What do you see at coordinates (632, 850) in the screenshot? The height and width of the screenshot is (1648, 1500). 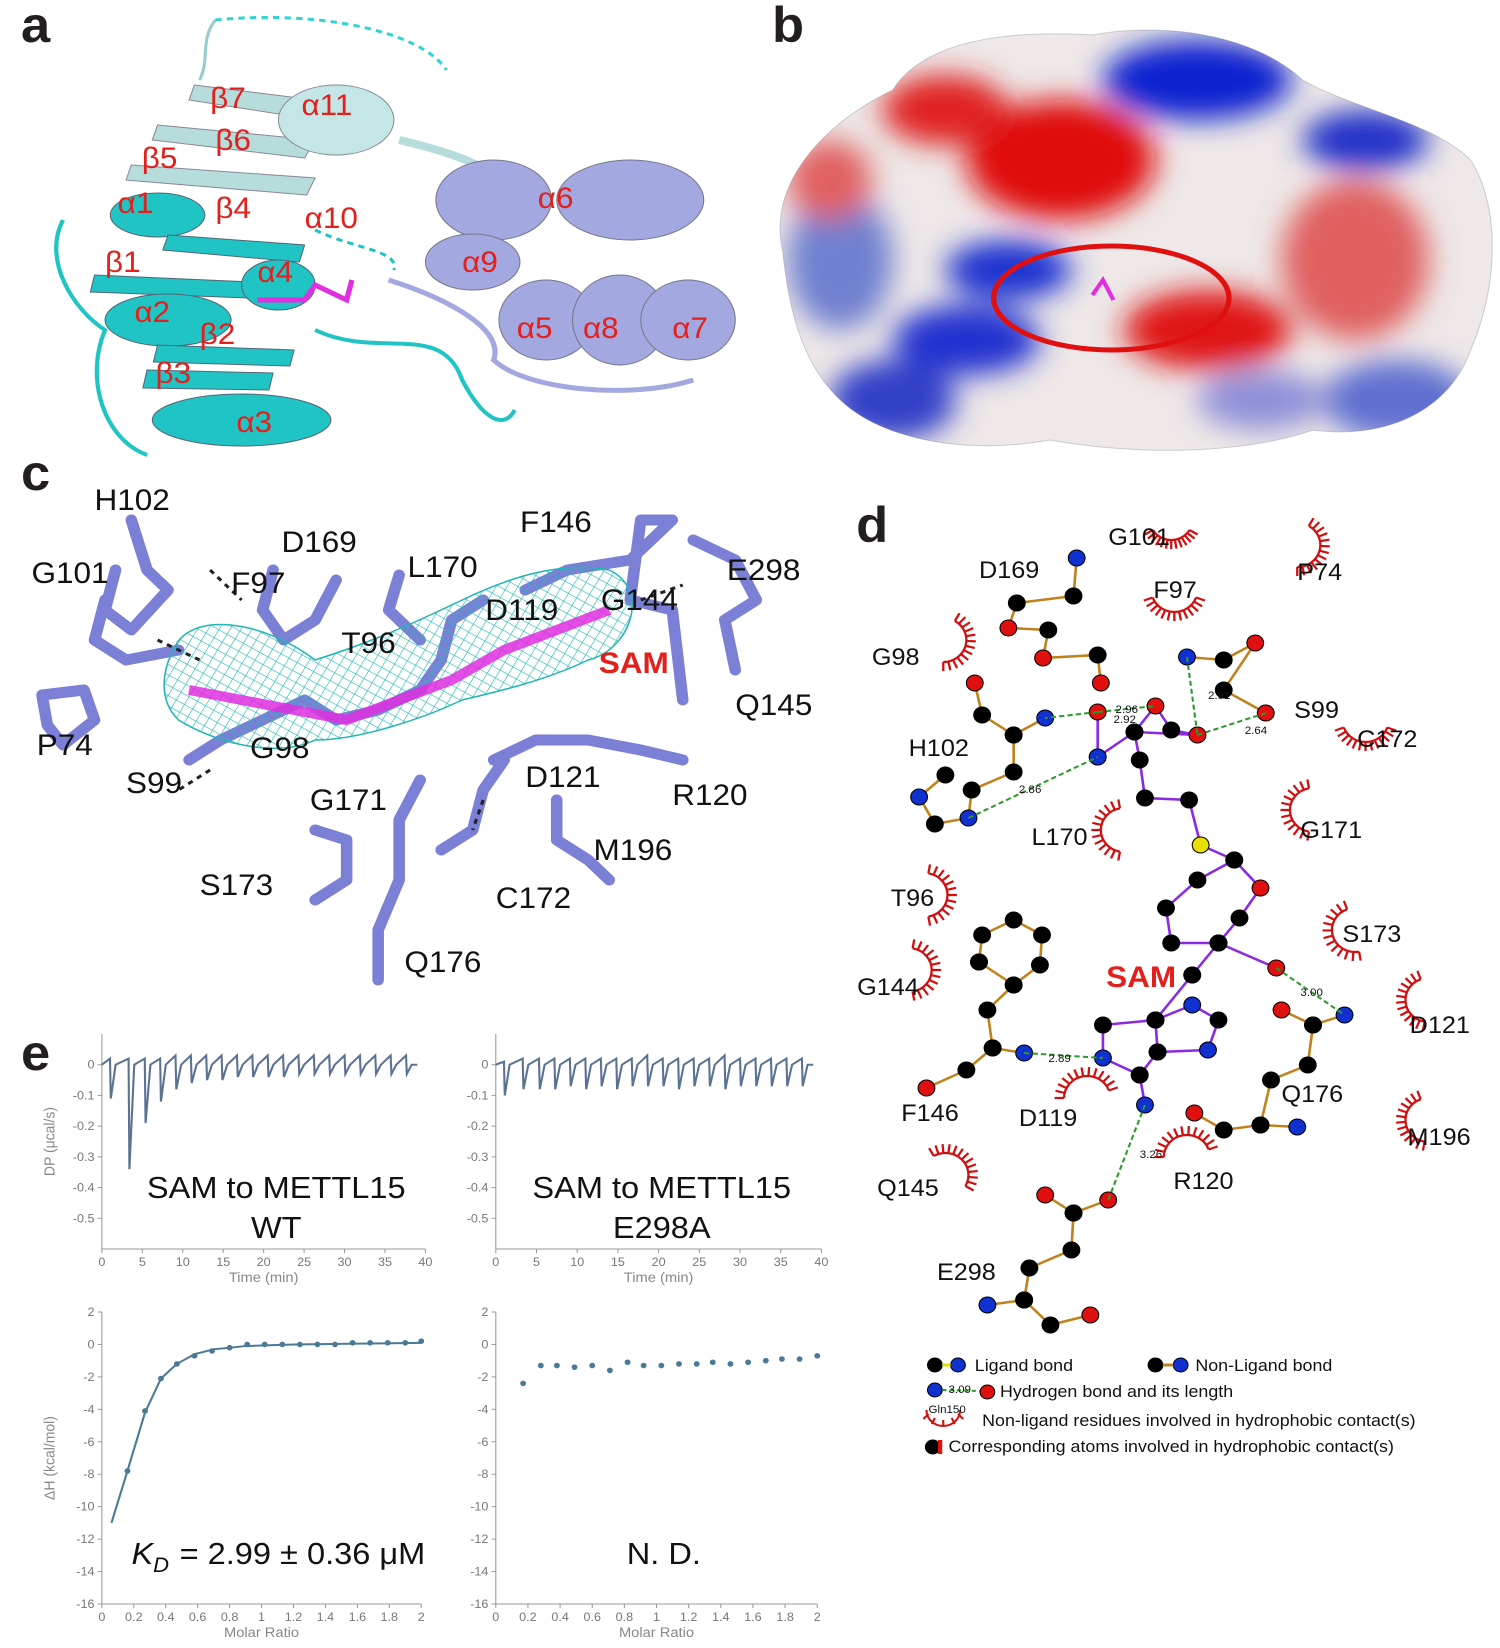 I see `residue-label: M196` at bounding box center [632, 850].